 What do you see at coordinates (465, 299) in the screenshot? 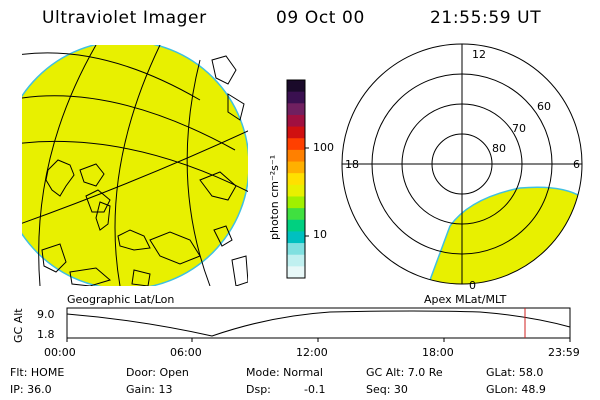
I see `polar-label: Apex MLat/MLT` at bounding box center [465, 299].